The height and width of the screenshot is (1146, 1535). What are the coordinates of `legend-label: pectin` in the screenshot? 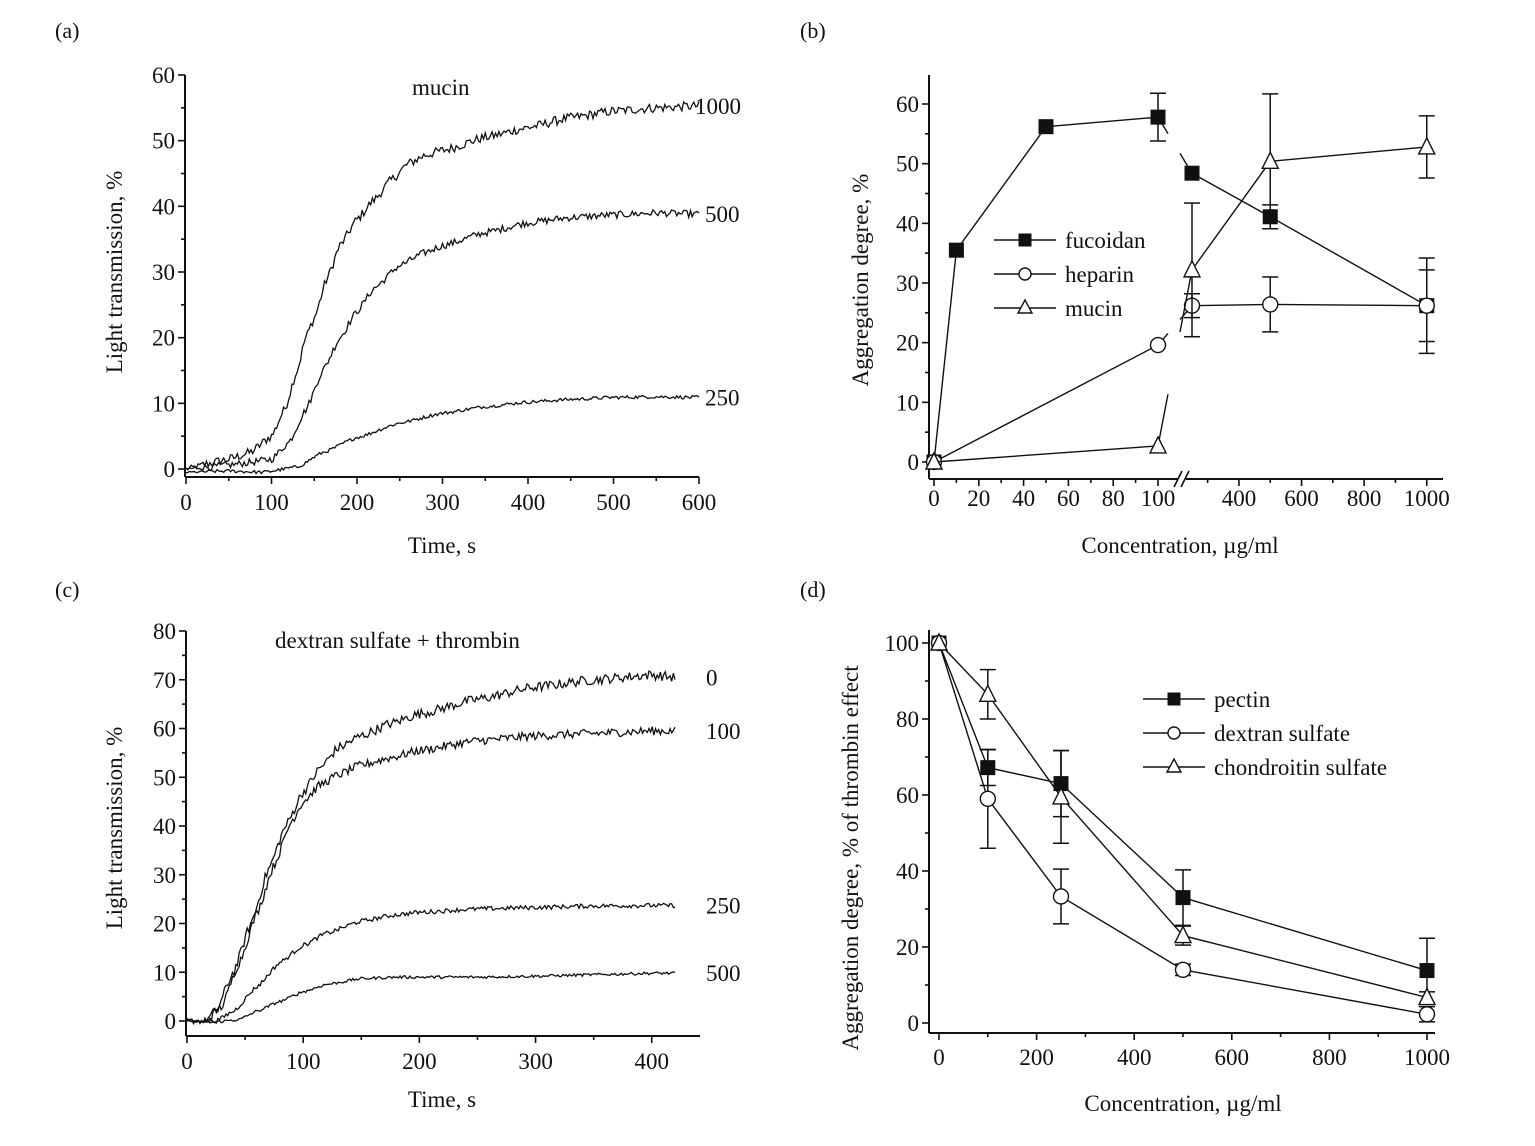 It's located at (1242, 699).